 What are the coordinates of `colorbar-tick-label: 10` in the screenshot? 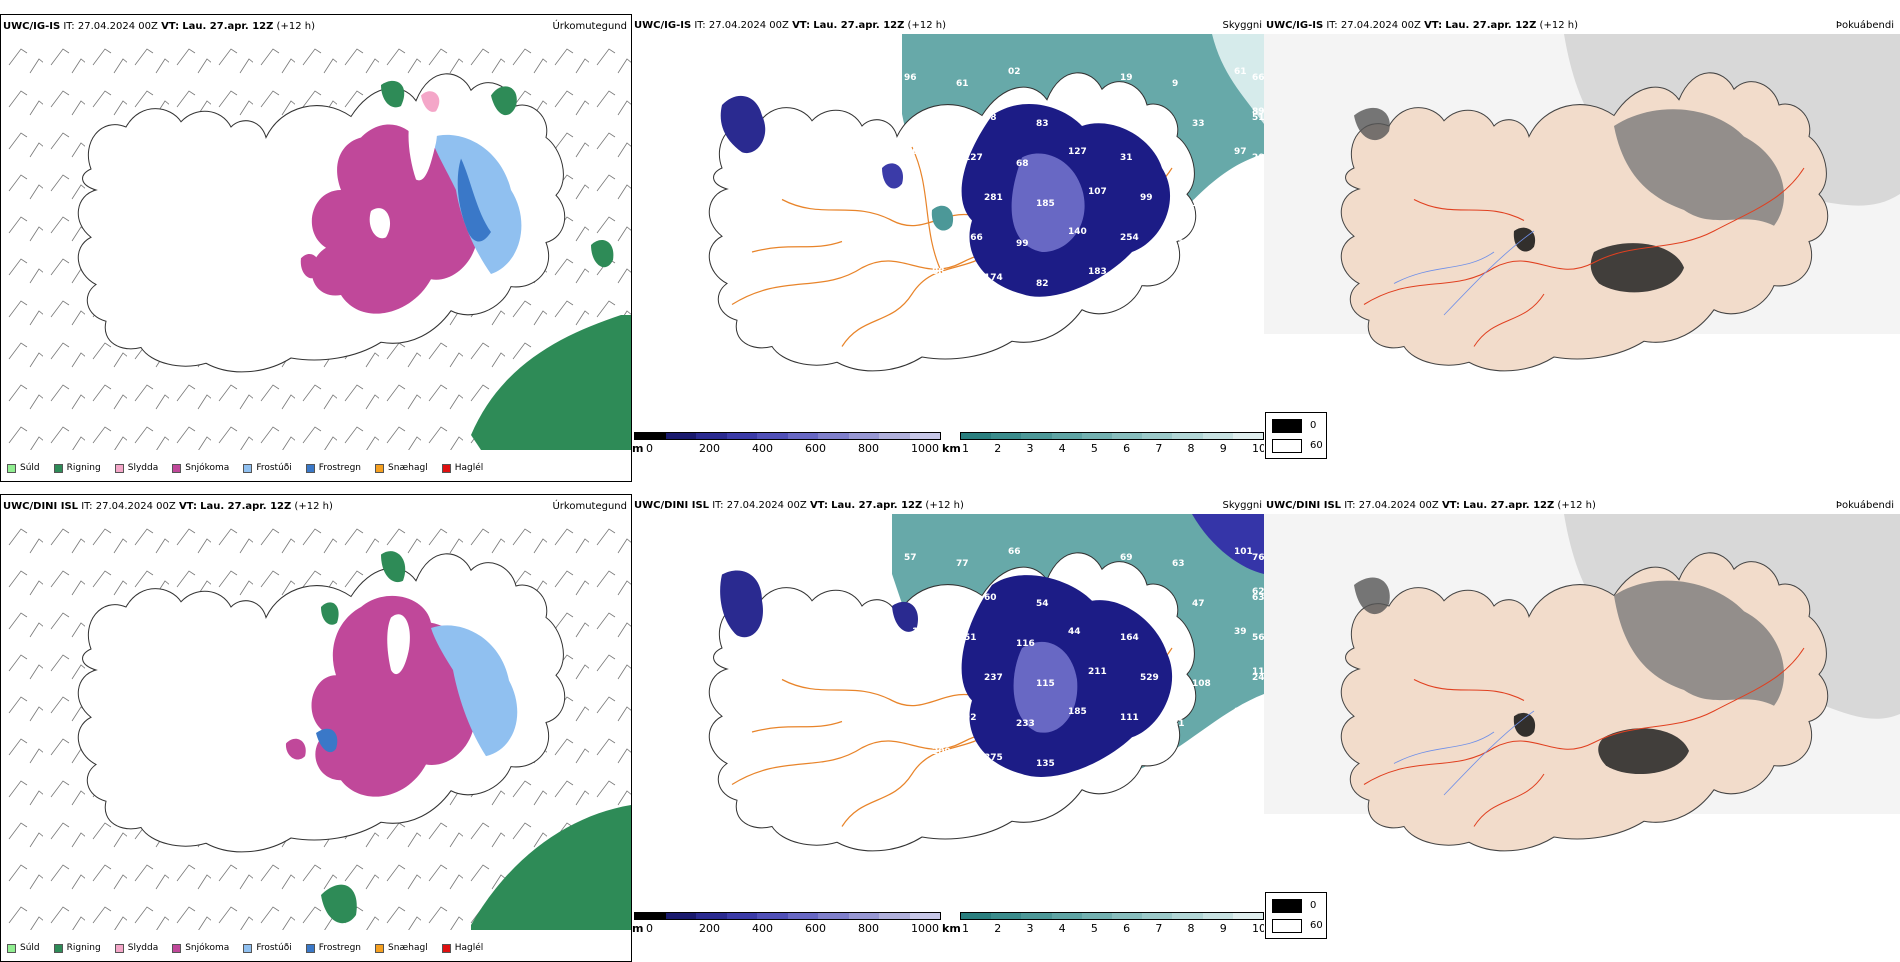 It's located at (1259, 448).